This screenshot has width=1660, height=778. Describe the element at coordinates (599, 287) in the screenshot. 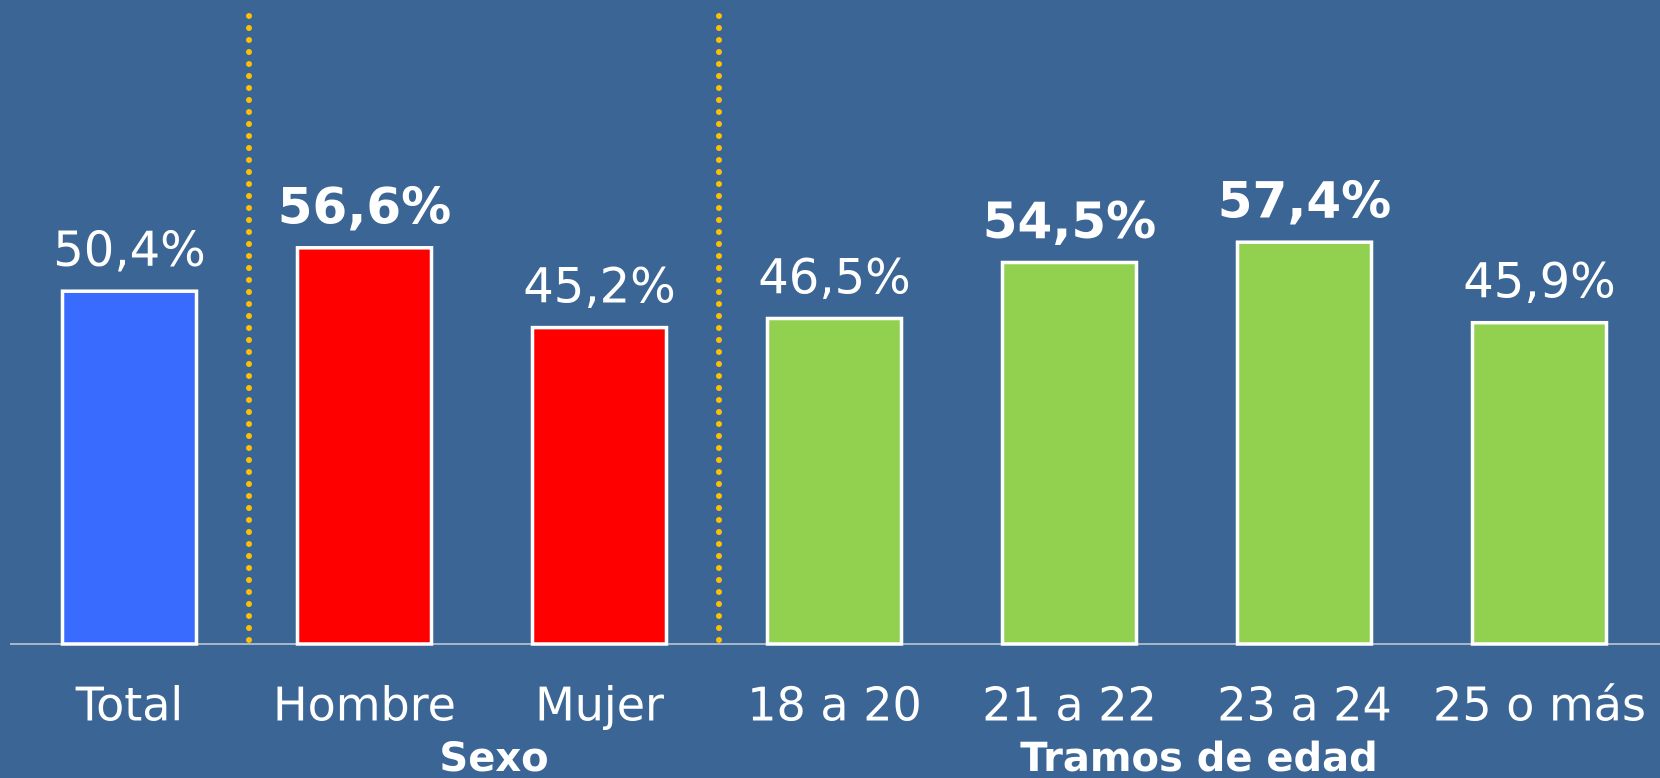

I see `value-label: 45,2%` at that location.